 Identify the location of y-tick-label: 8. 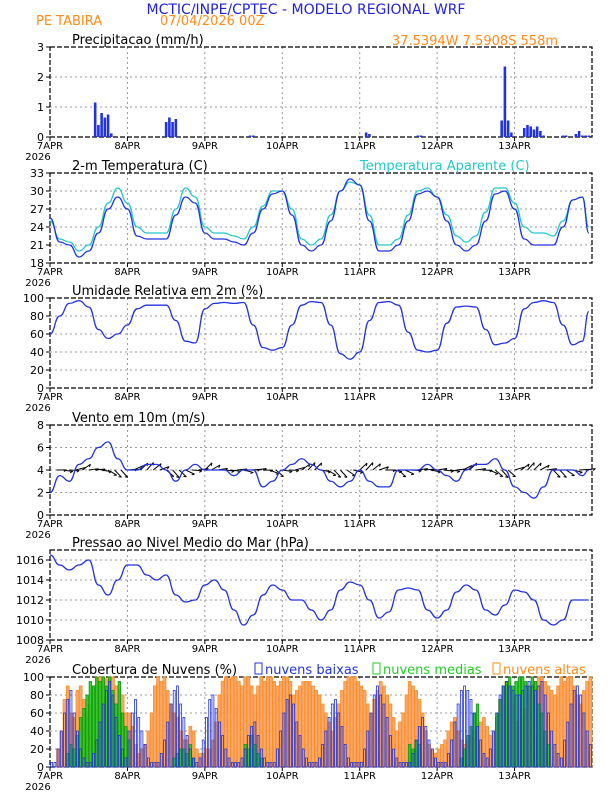
(40, 425).